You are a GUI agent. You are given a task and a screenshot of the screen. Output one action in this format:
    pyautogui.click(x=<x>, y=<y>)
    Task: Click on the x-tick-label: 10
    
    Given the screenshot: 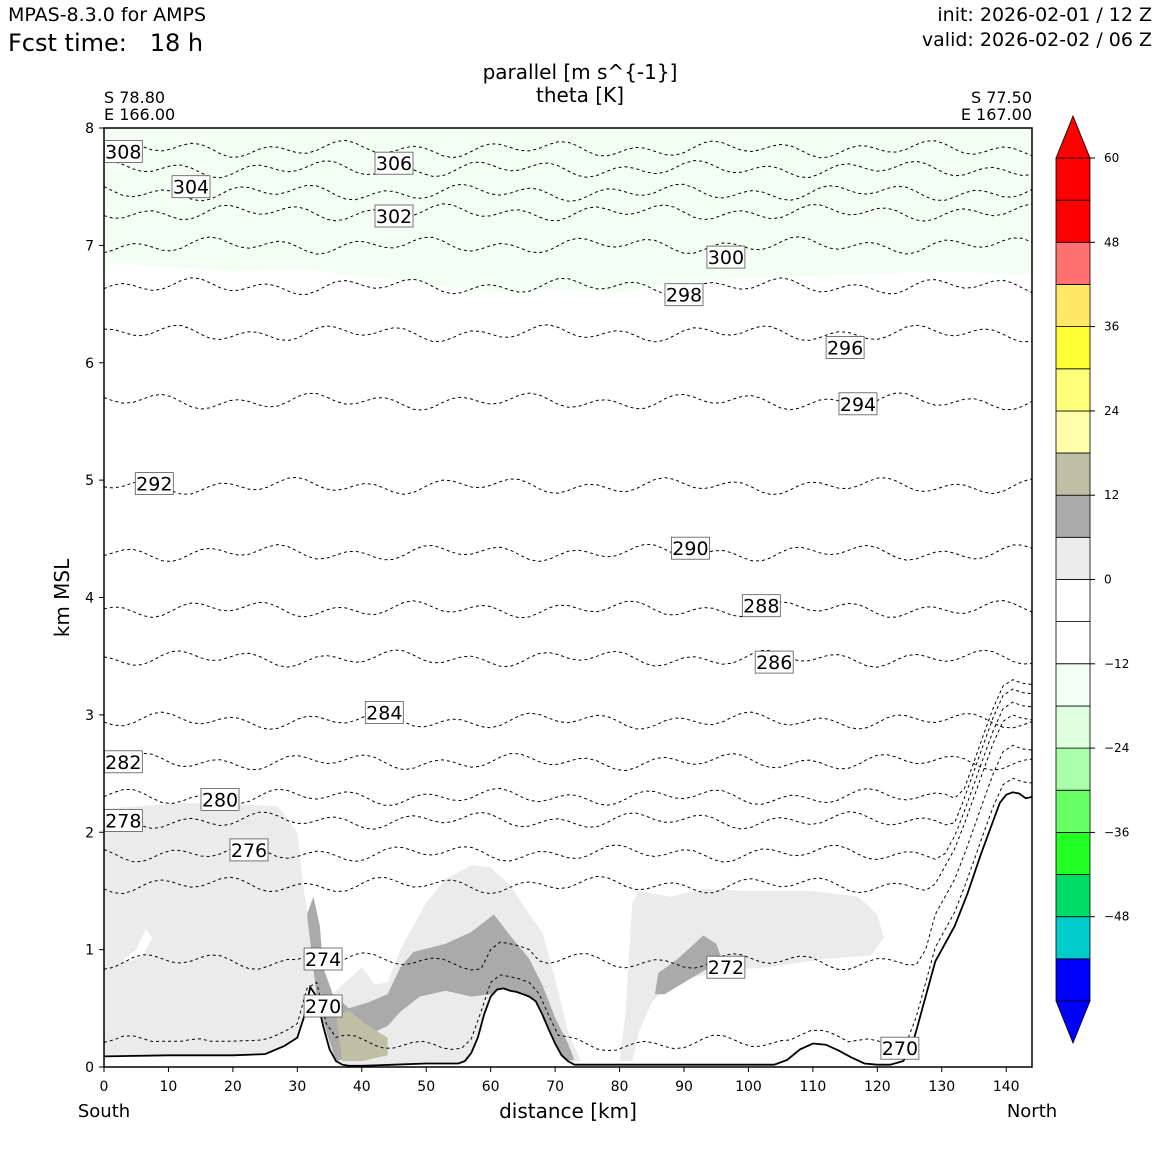 What is the action you would take?
    pyautogui.click(x=169, y=1087)
    